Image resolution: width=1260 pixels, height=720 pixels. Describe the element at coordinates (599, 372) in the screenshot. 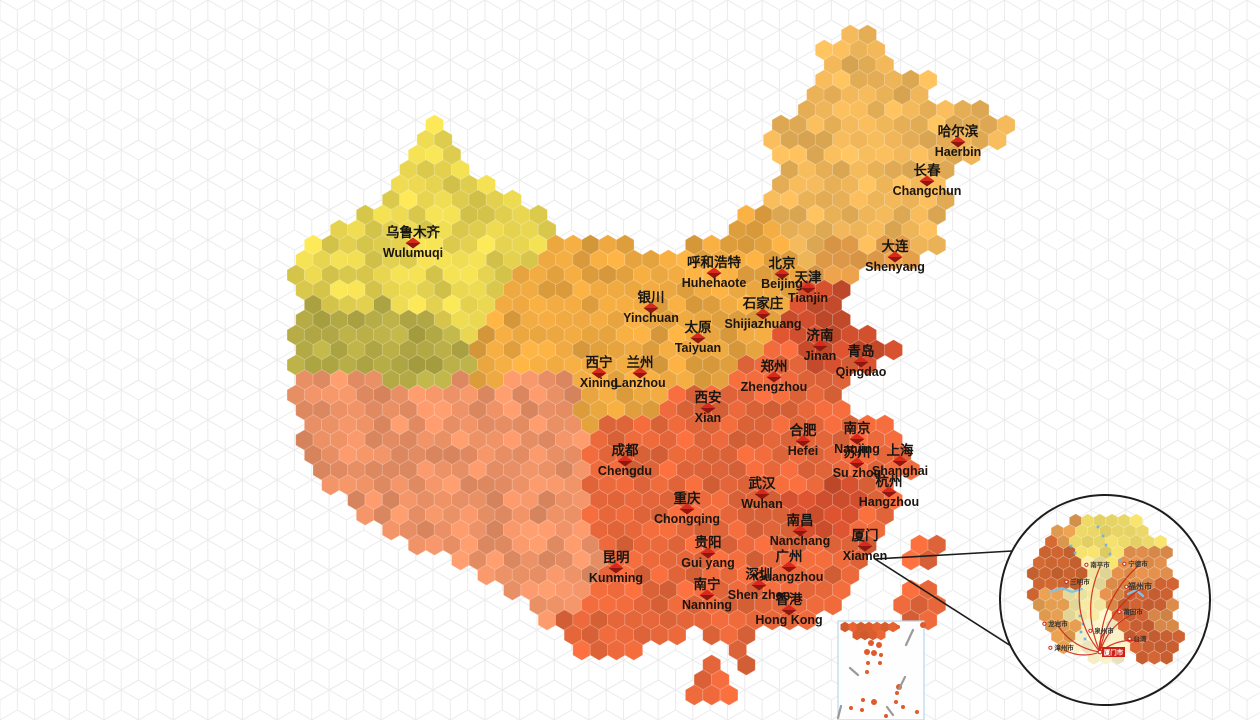

I see `city-xining: 西宁 Xining` at that location.